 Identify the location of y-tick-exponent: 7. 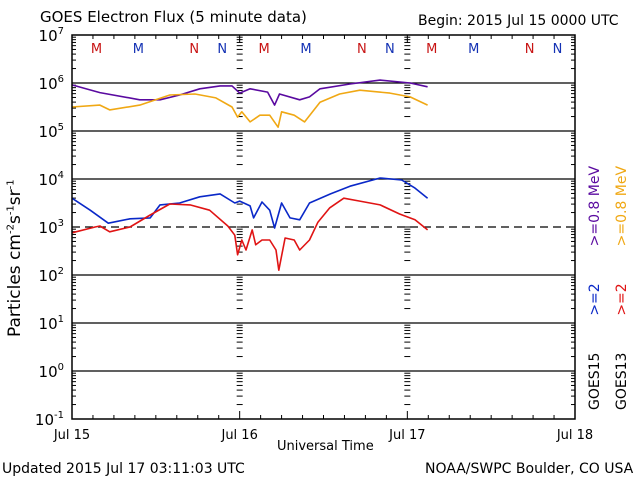
(61, 31).